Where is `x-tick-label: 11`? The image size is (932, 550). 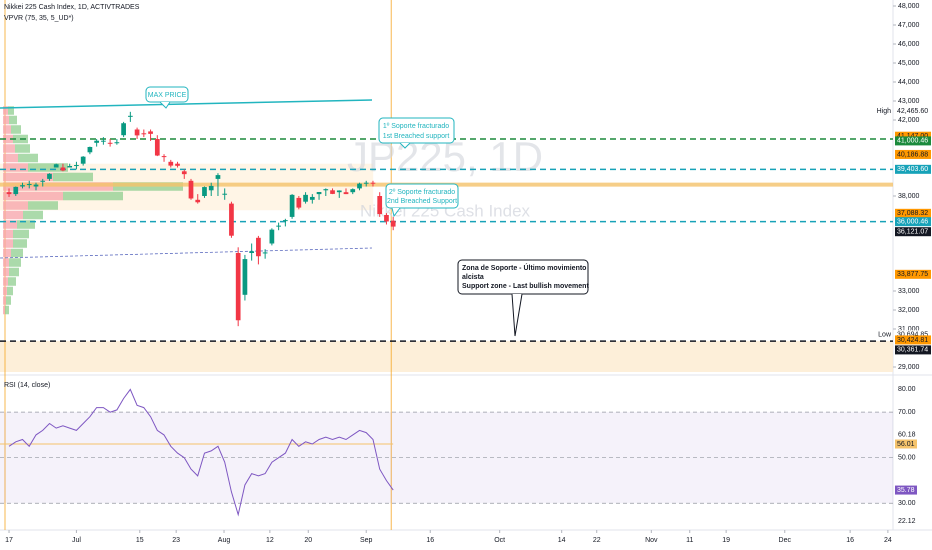
x-tick-label: 11 is located at coordinates (689, 540).